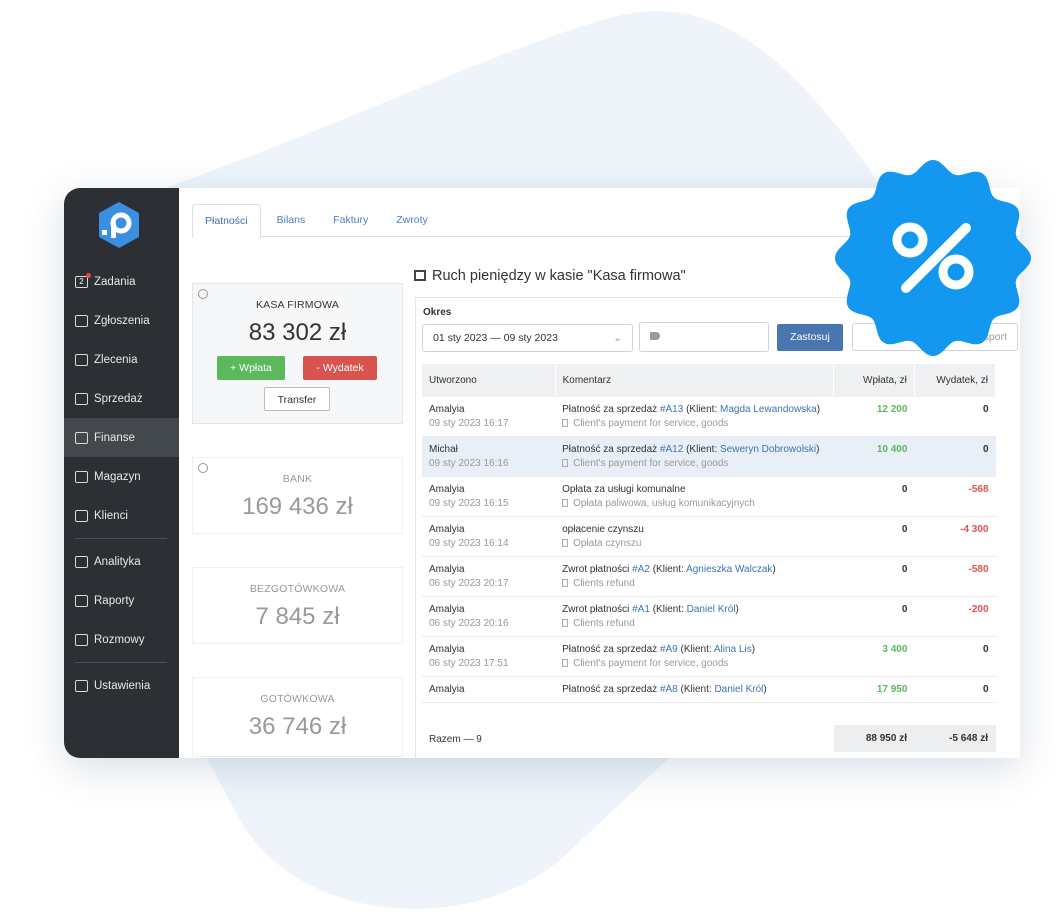 This screenshot has width=1064, height=912. What do you see at coordinates (641, 609) in the screenshot?
I see `order-link: #A1` at bounding box center [641, 609].